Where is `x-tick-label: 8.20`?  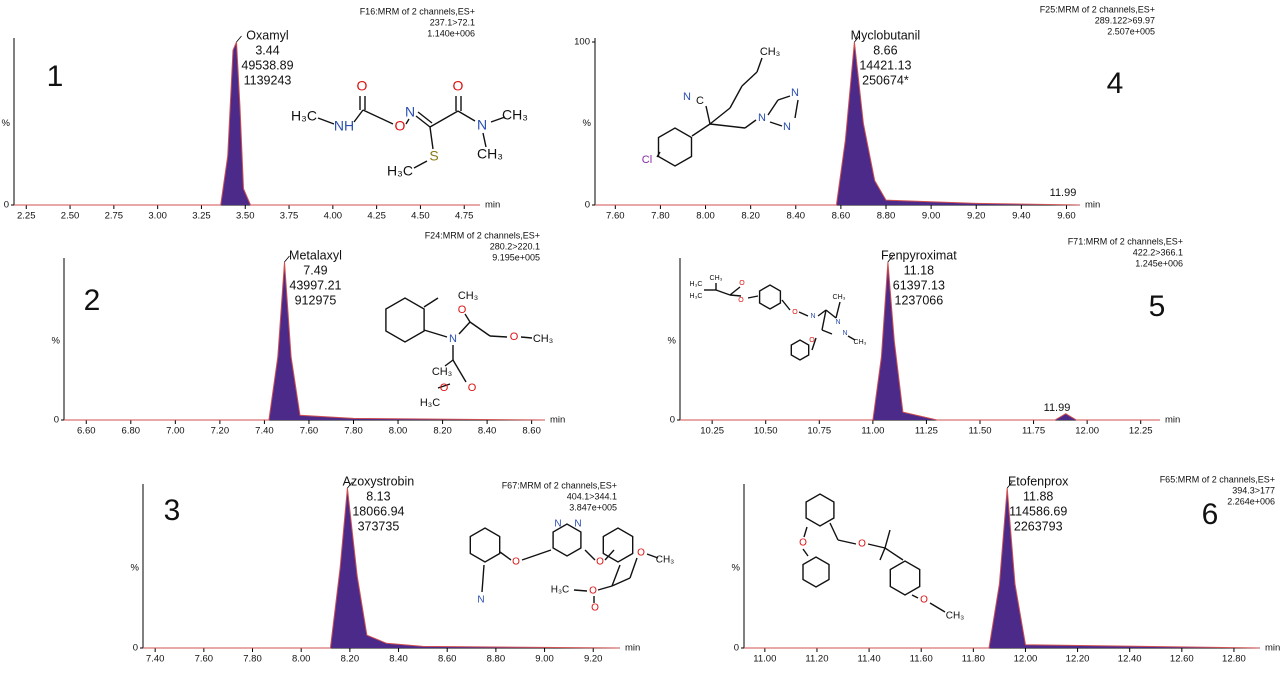
x-tick-label: 8.20 is located at coordinates (750, 216).